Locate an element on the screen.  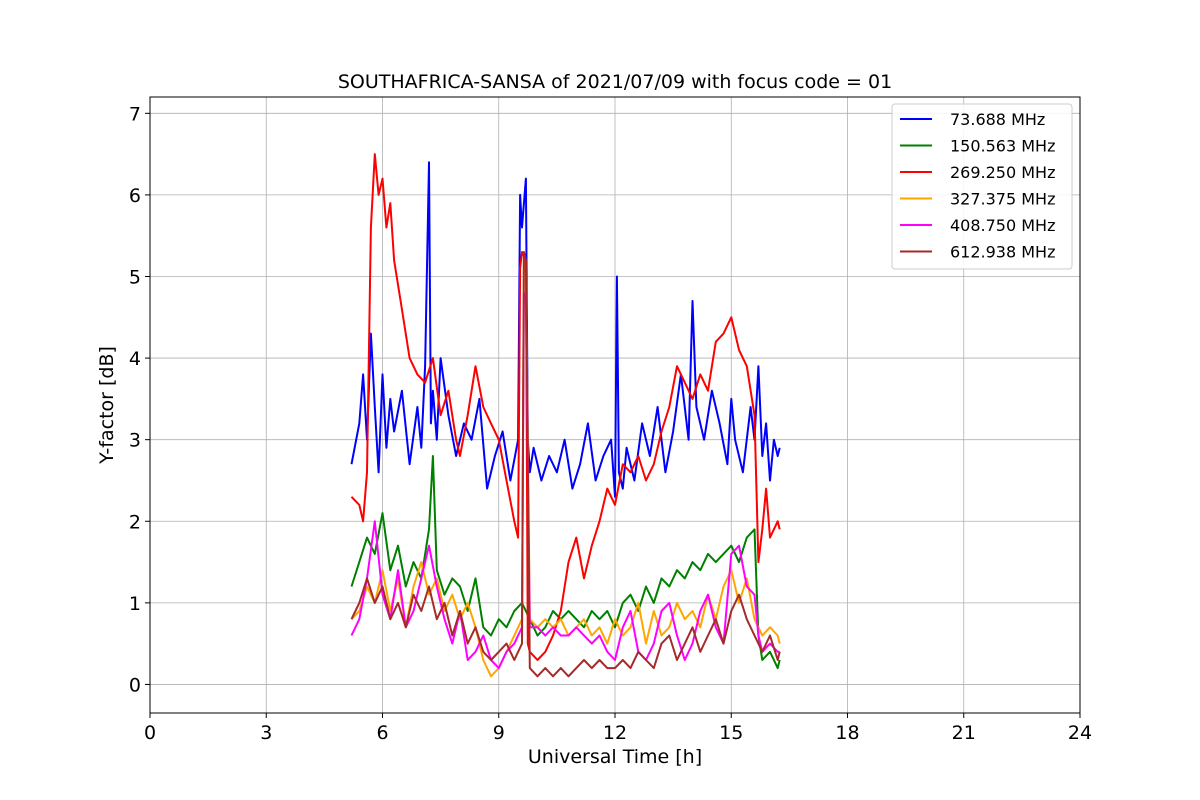
legend-label: 408.750 MHz is located at coordinates (1002, 225).